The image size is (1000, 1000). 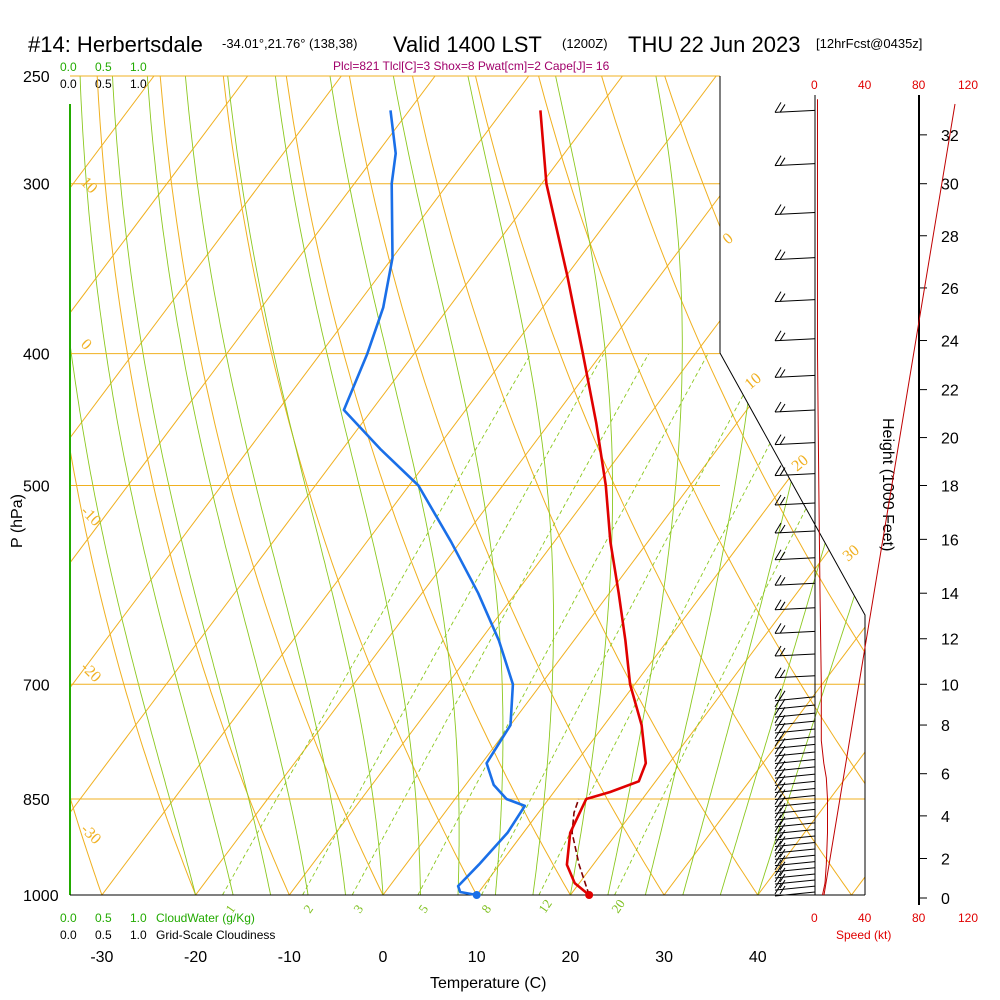 I want to click on mixing-ratio-label: 8, so click(x=486, y=909).